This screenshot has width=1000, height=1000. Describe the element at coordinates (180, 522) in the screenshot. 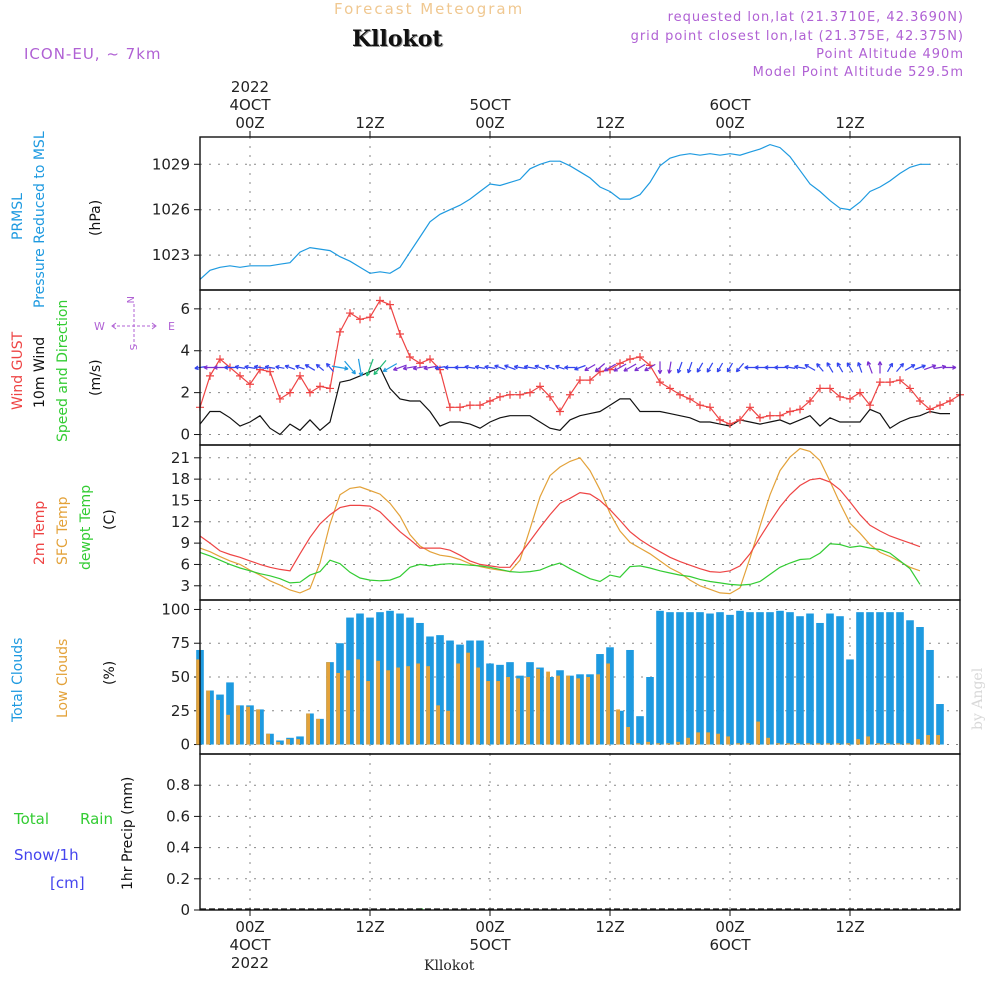

I see `y-tick-label: 12` at that location.